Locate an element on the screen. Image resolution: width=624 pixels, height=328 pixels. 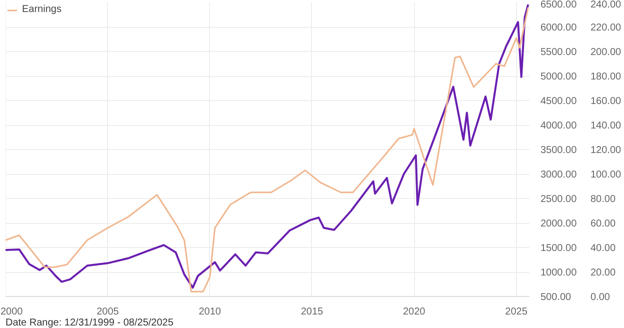
x-tick-label: 2020 is located at coordinates (414, 312).